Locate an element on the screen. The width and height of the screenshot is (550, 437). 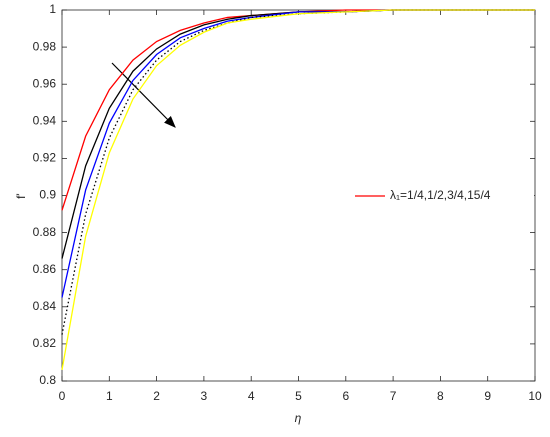
y-tick-label: 0.92 is located at coordinates (45, 158).